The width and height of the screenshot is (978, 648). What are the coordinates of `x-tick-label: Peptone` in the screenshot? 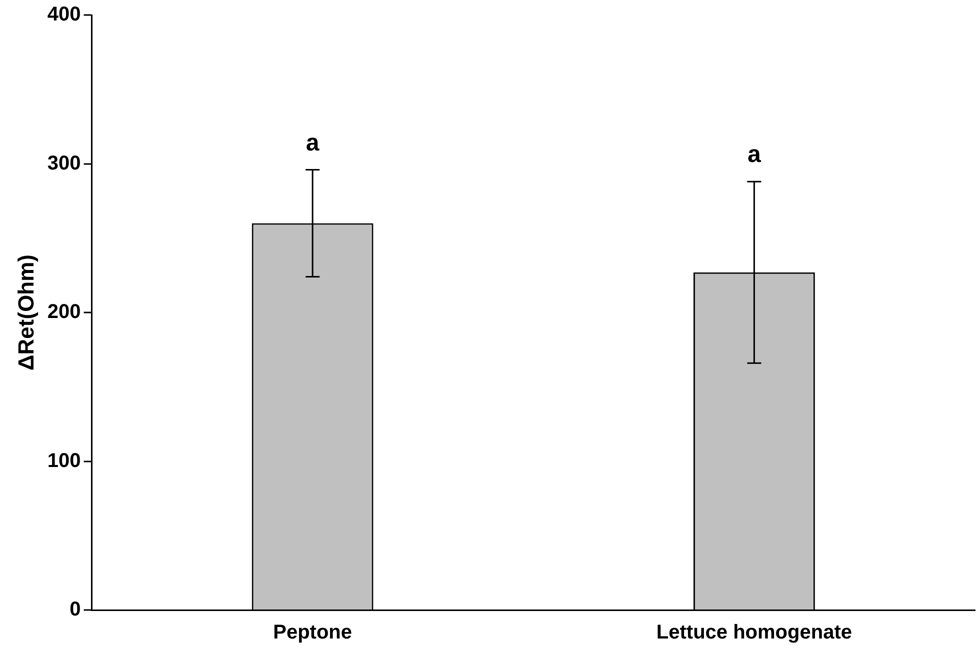 It's located at (312, 633).